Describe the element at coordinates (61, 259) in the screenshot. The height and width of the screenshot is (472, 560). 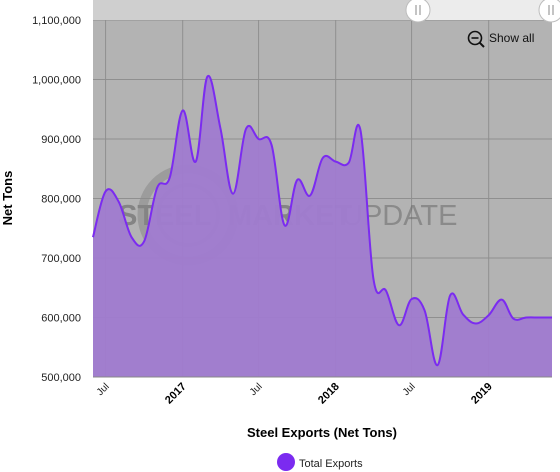
I see `y-tick-label: 700,000` at that location.